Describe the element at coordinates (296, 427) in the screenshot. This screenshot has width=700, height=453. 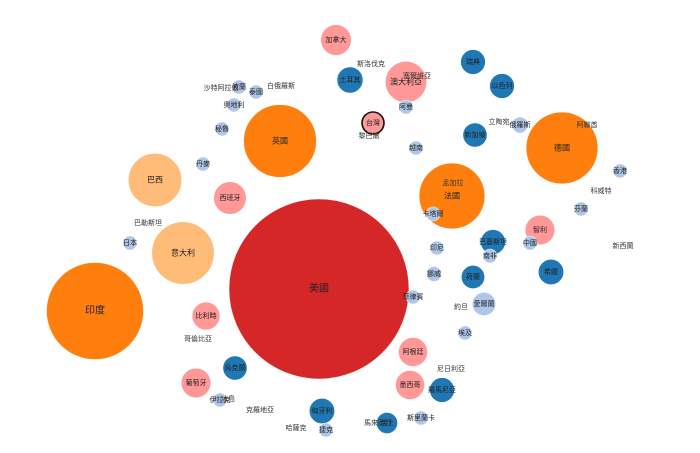
I see `outer-label-12: 哈薩克` at that location.